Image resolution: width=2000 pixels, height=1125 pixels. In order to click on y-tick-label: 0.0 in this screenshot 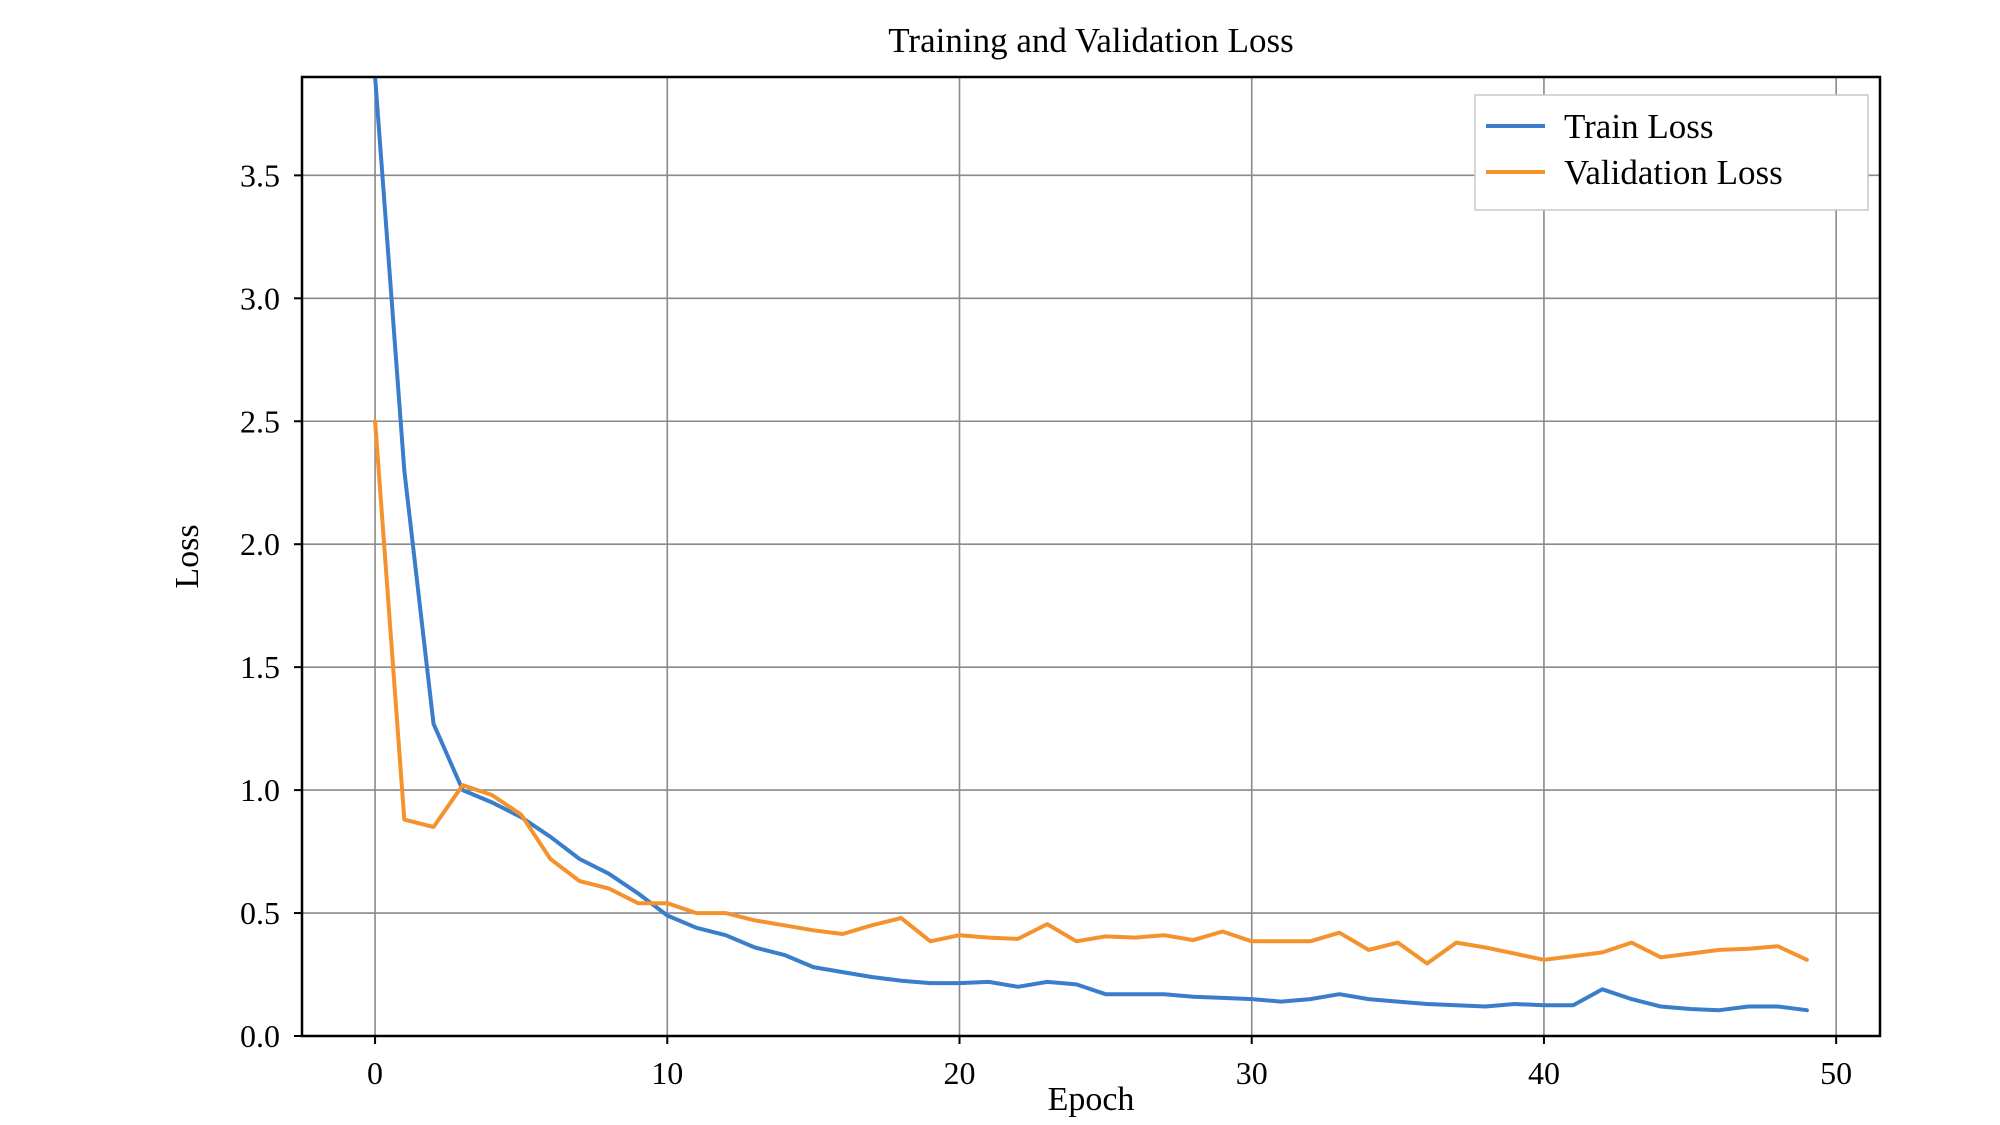, I will do `click(260, 1036)`.